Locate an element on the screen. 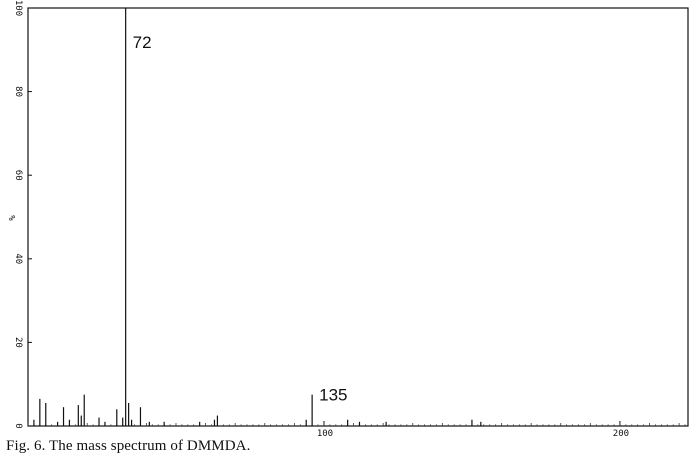 This screenshot has height=466, width=700. x-tick-label: 100 is located at coordinates (325, 434).